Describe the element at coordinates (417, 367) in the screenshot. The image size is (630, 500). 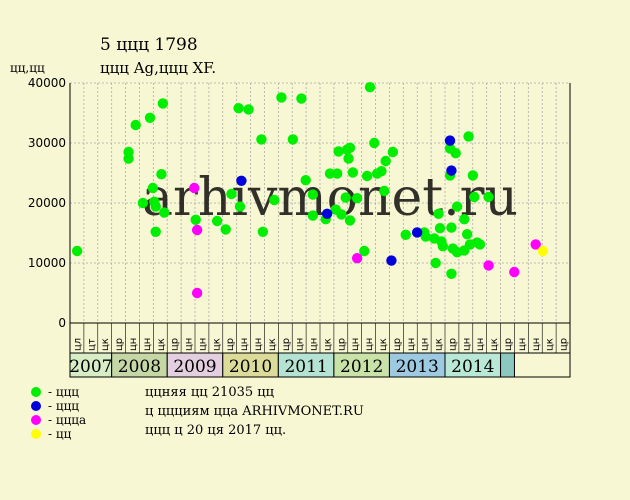
I see `year-label: 2013` at that location.